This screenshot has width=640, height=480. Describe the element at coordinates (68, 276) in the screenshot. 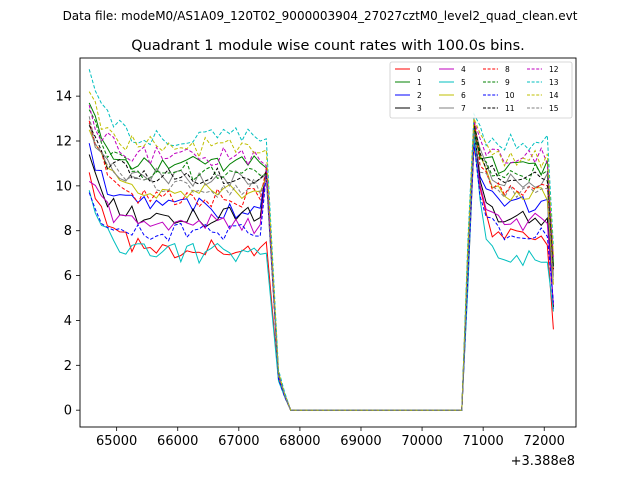

I see `y-tick-label: 6` at that location.